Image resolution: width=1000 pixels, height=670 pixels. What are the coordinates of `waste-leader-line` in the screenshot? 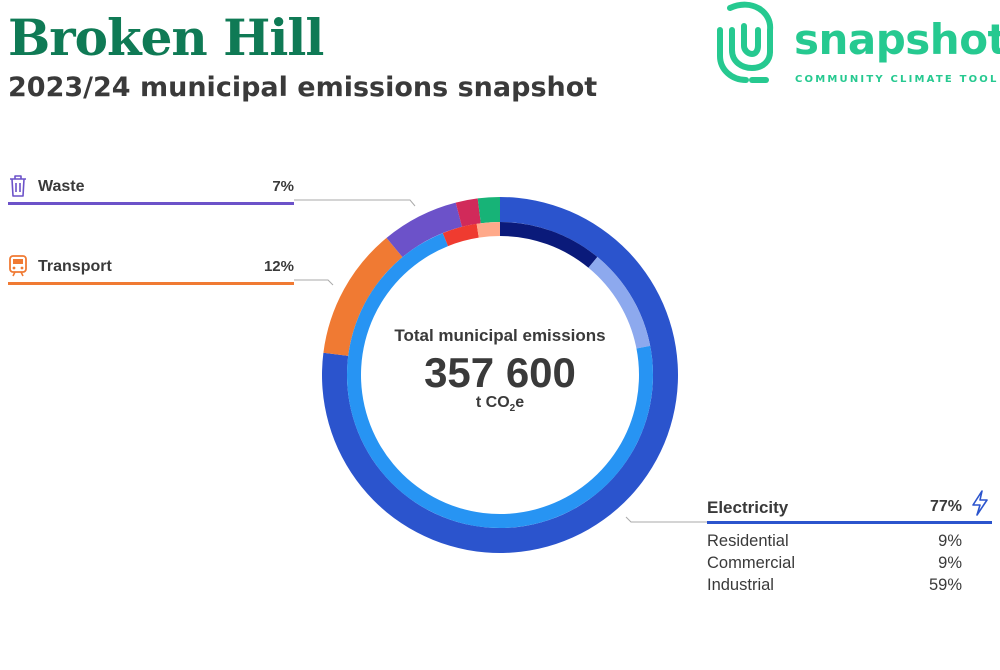 It's located at (355, 203).